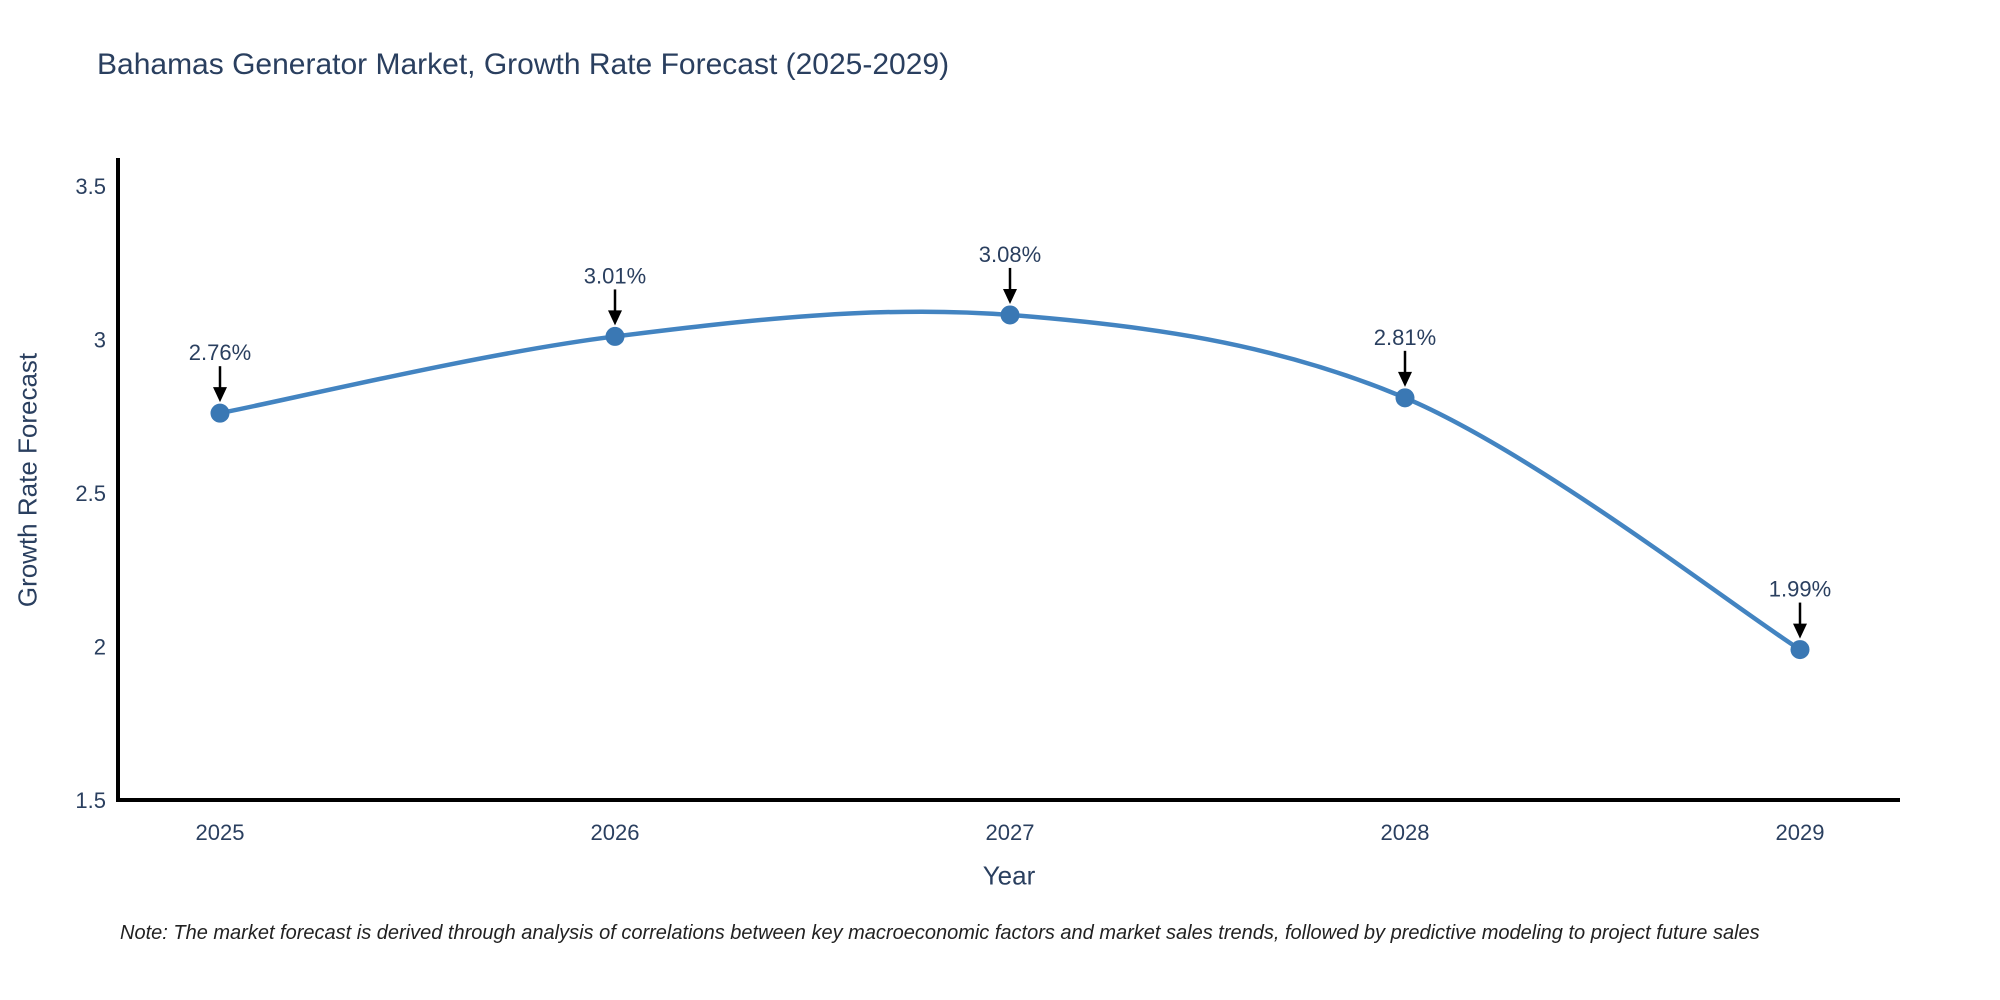 The height and width of the screenshot is (1000, 2000). Describe the element at coordinates (615, 832) in the screenshot. I see `x-tick-label: 2026` at that location.